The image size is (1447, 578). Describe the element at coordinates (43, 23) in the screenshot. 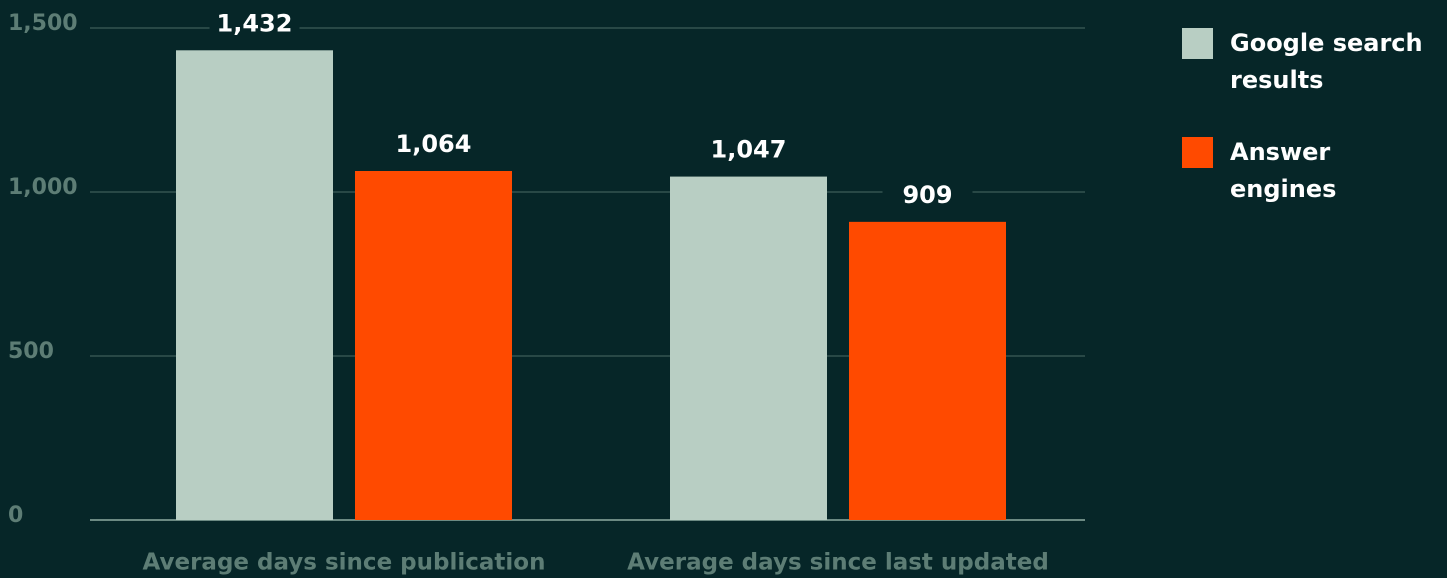

I see `y-tick-label: 1,500` at that location.